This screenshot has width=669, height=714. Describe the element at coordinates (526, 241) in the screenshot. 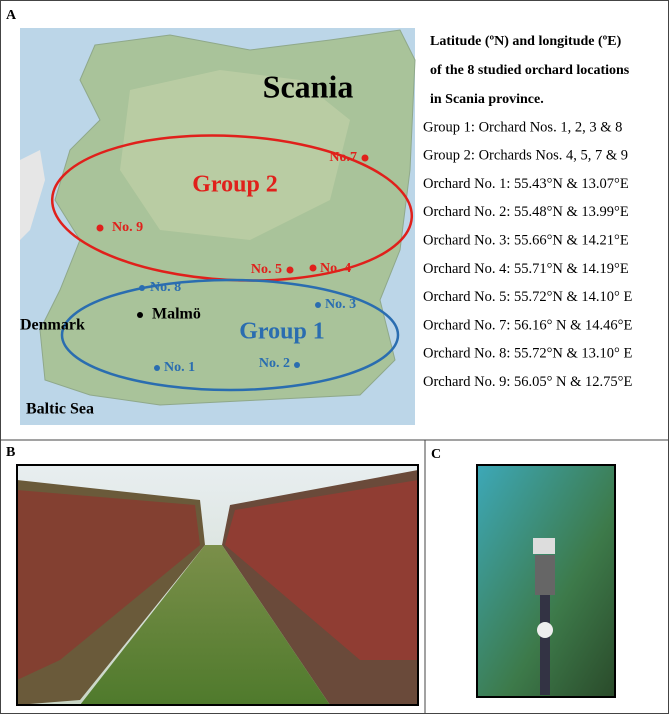

I see `legend-line: Orchard No. 3: 55.66°N & 14.21°E` at that location.